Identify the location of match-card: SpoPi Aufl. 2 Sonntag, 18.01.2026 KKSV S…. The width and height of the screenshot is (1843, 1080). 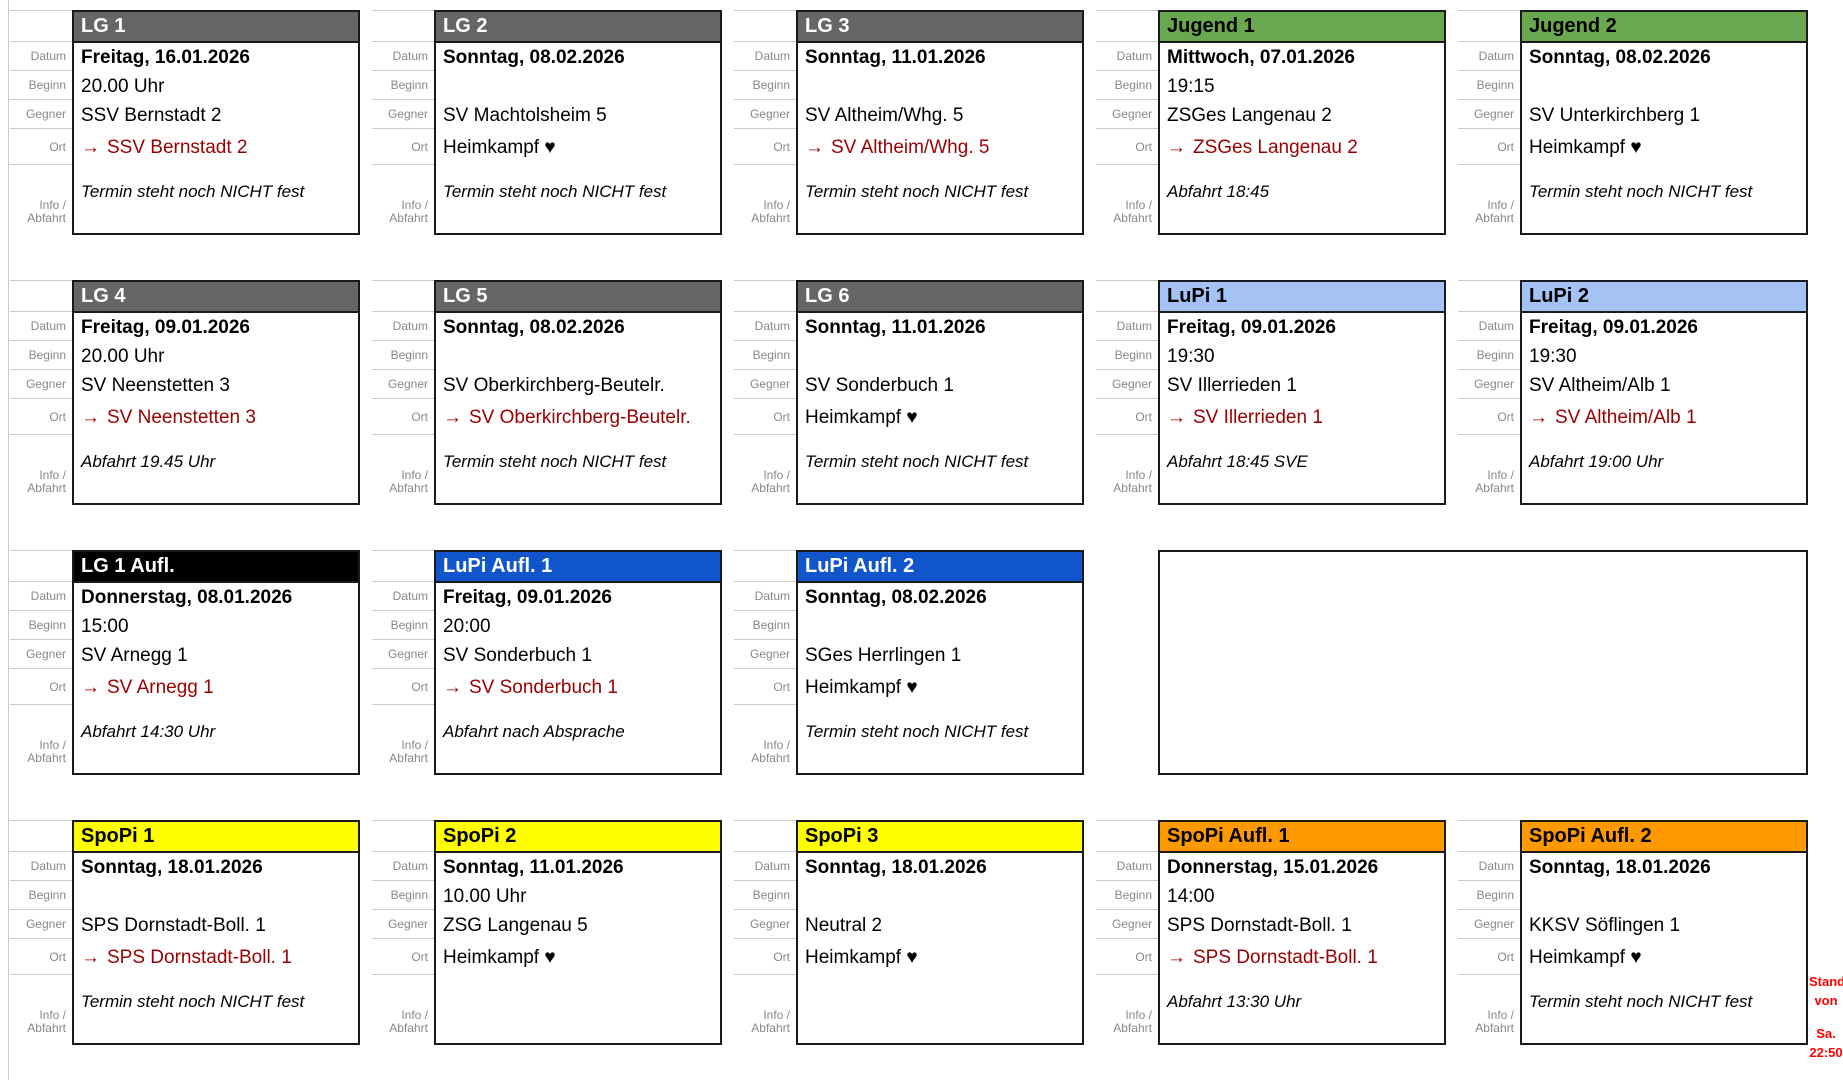
(1664, 932).